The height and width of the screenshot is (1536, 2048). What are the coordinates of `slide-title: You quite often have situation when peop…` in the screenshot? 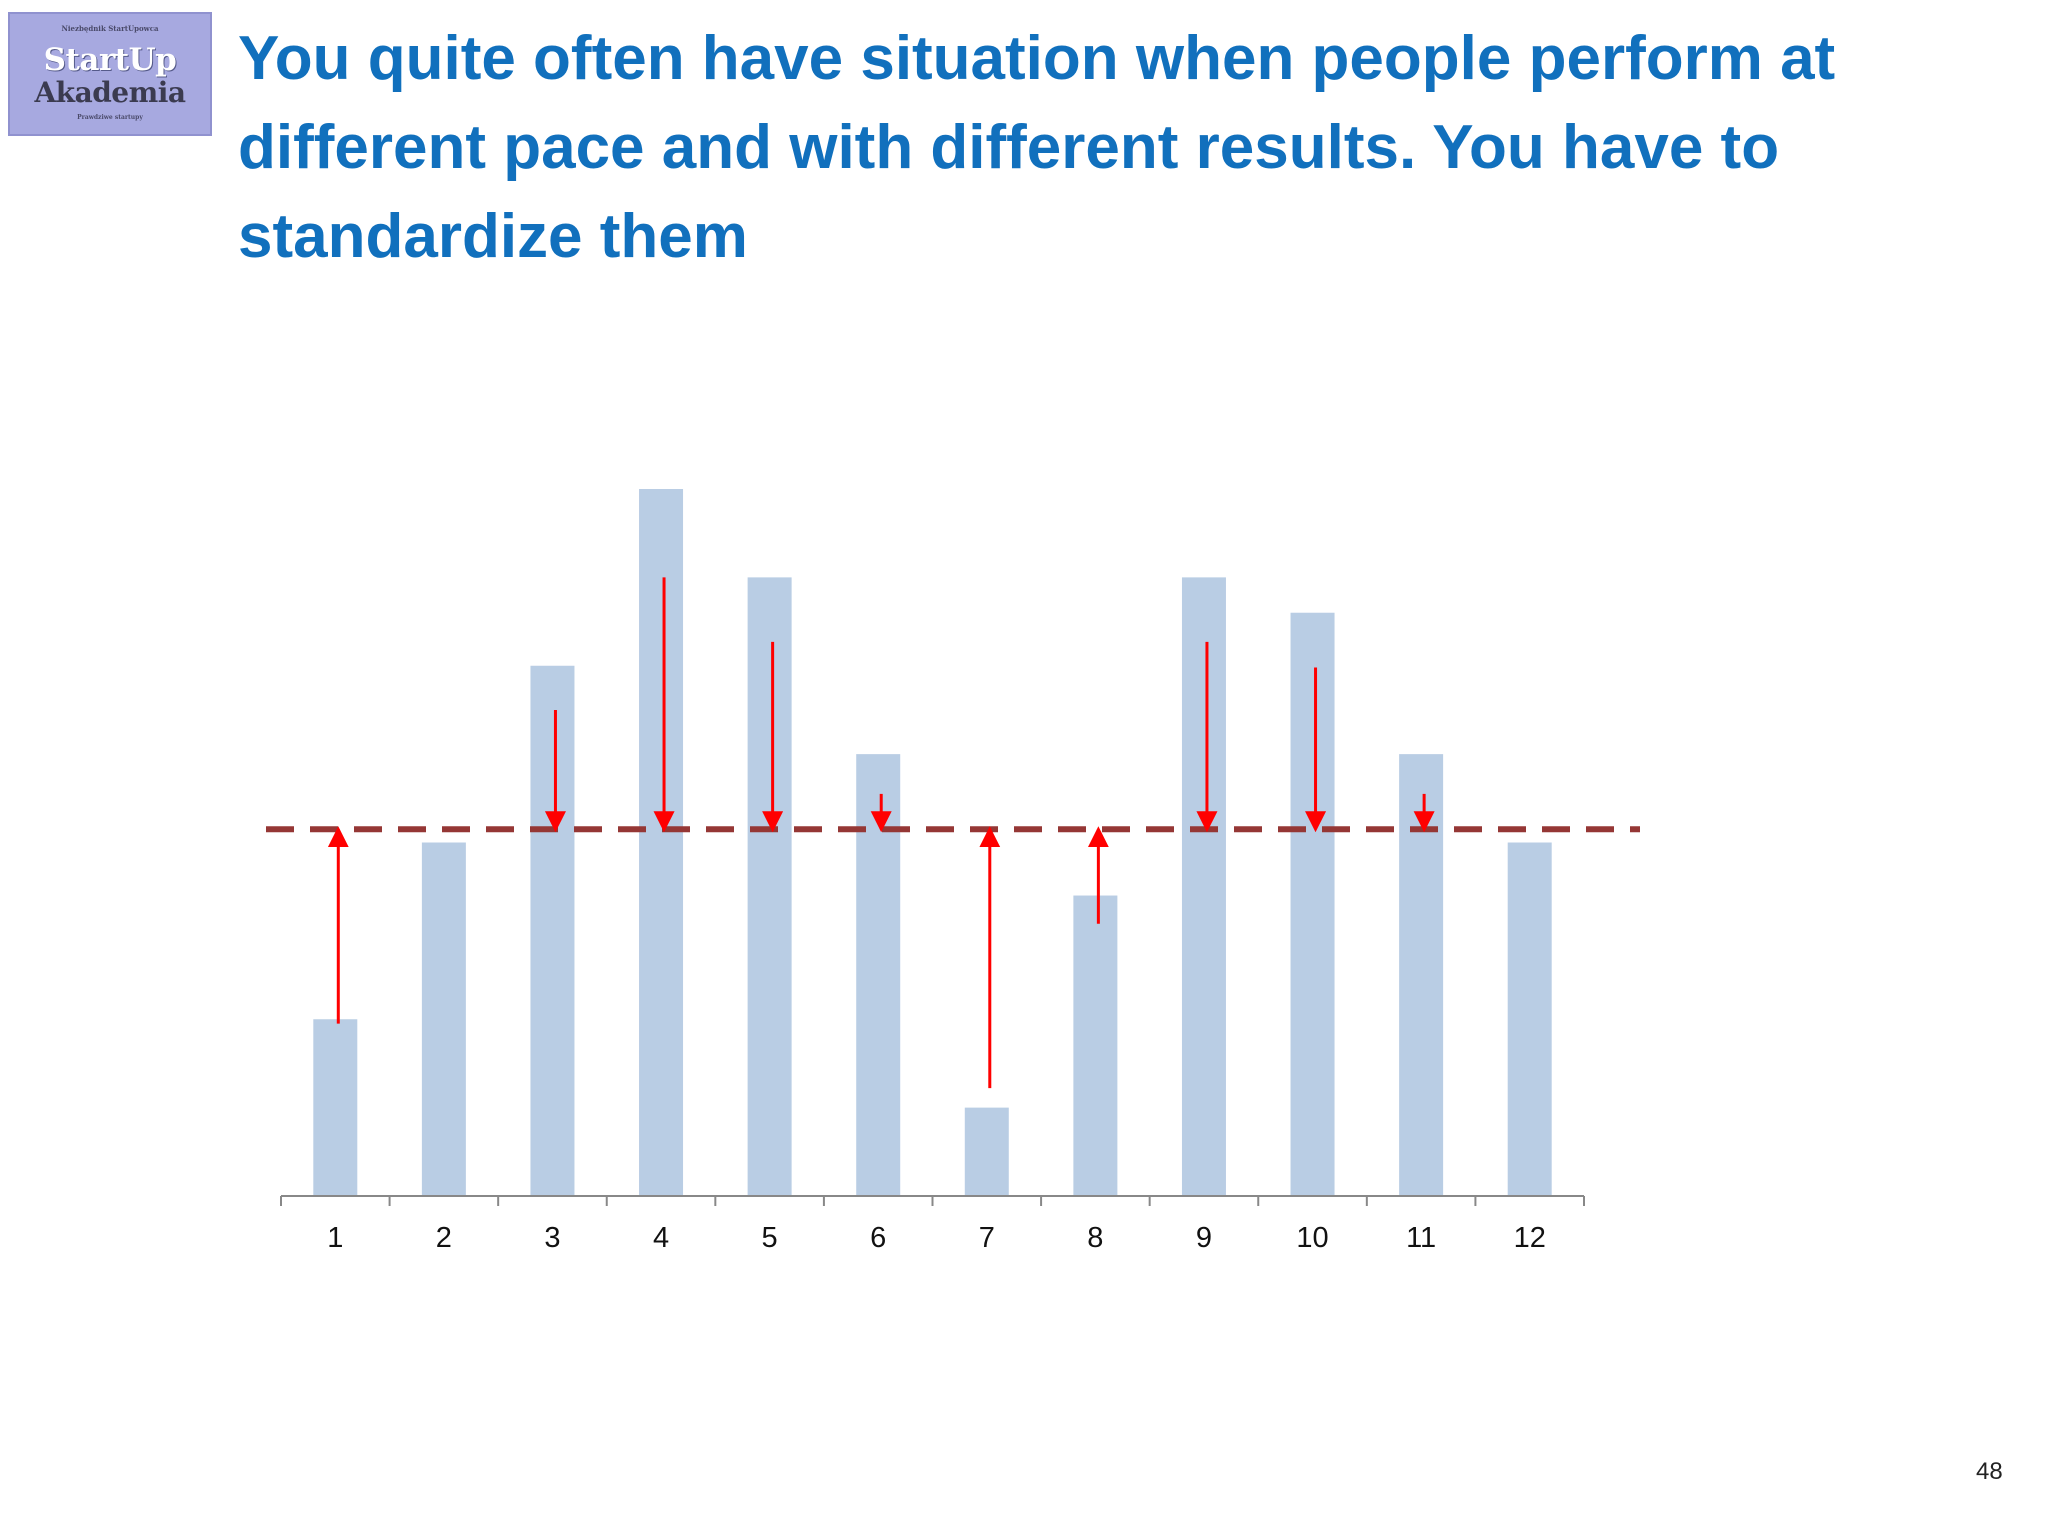 It's located at (1037, 147).